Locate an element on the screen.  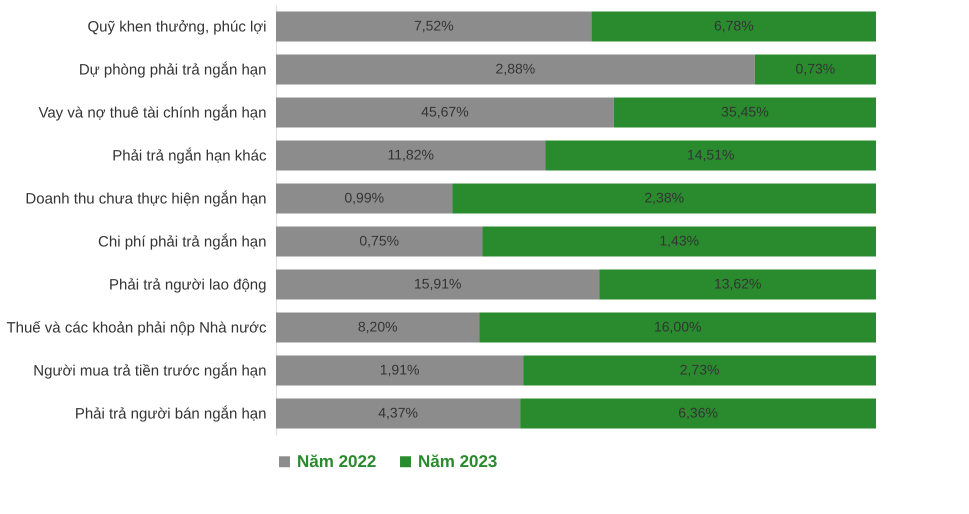
y-tick-label: Phải trả người bán ngắn hạn is located at coordinates (170, 413).